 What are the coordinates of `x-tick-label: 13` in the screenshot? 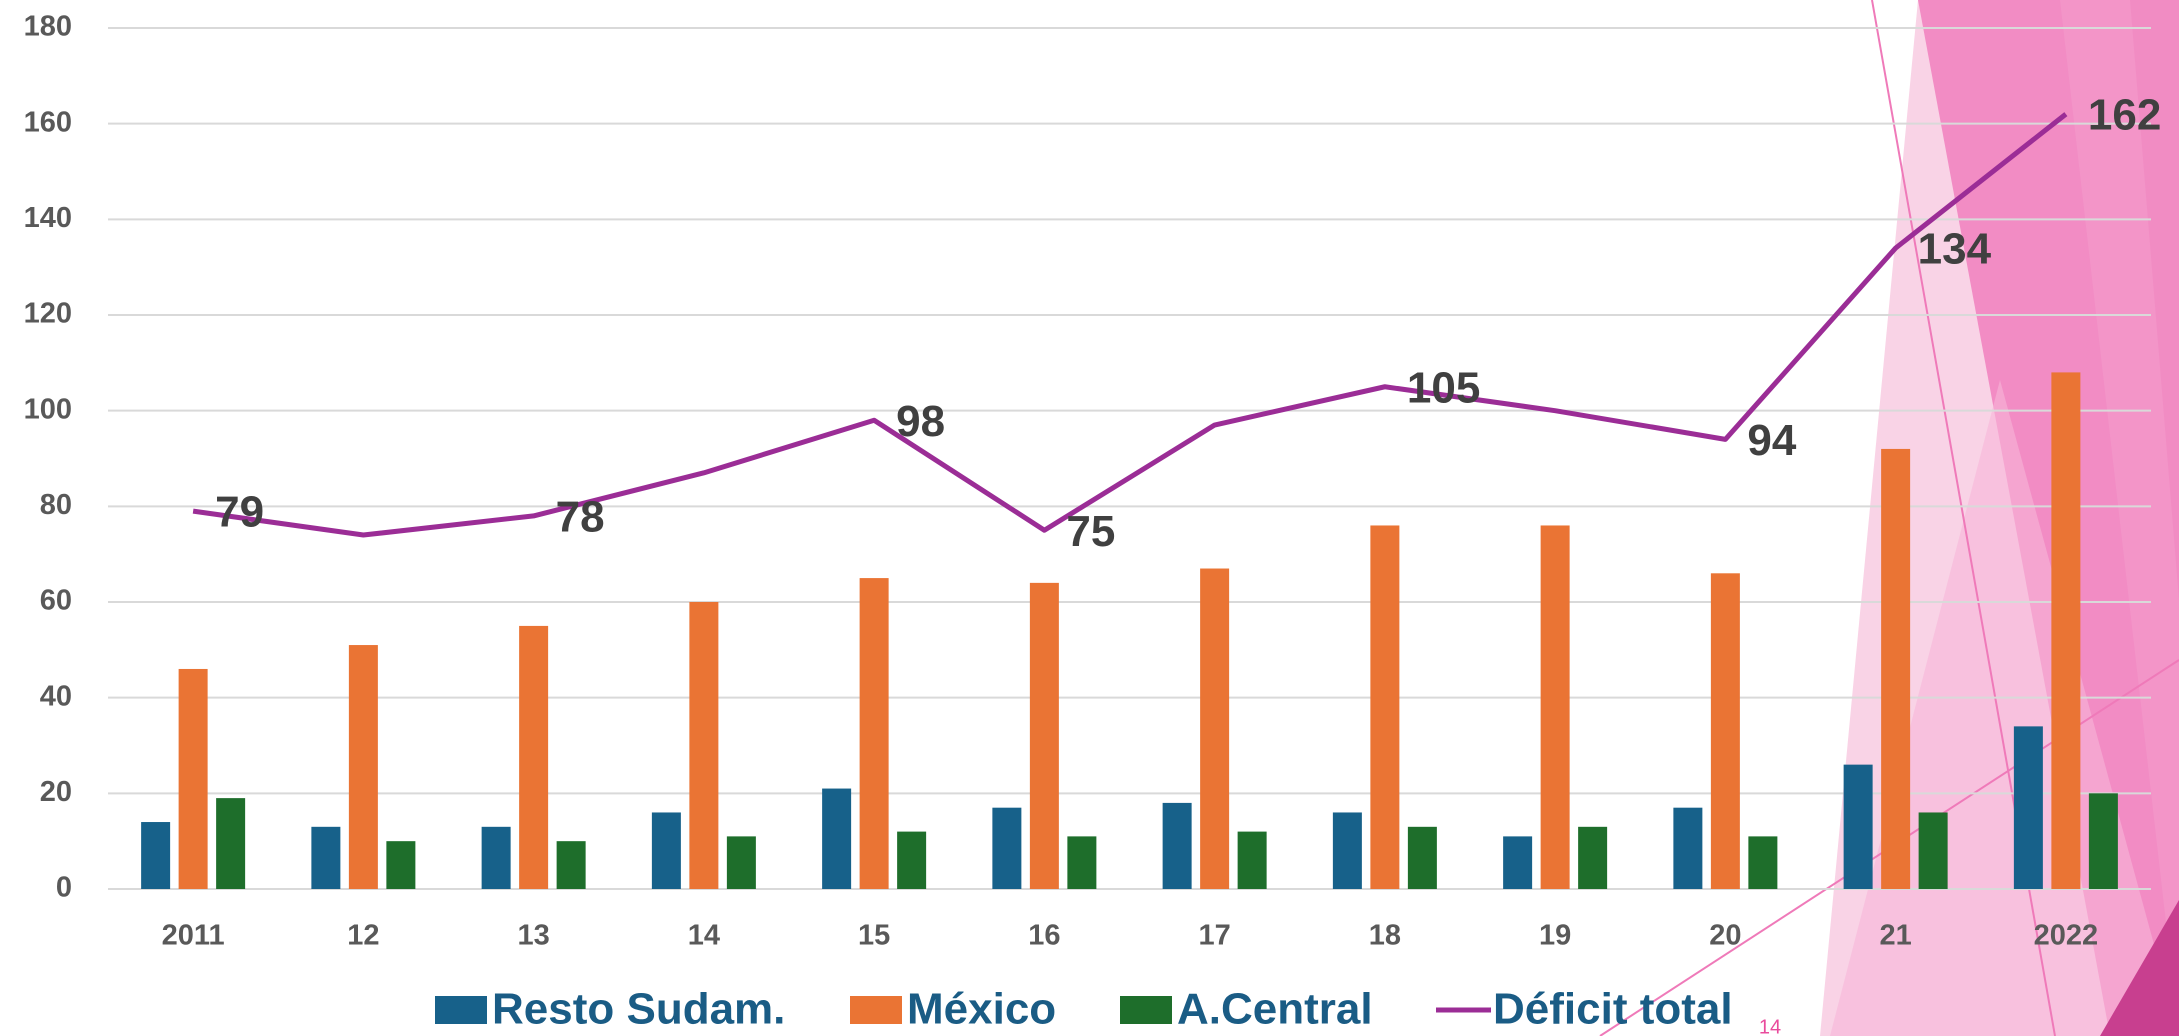 It's located at (533, 936).